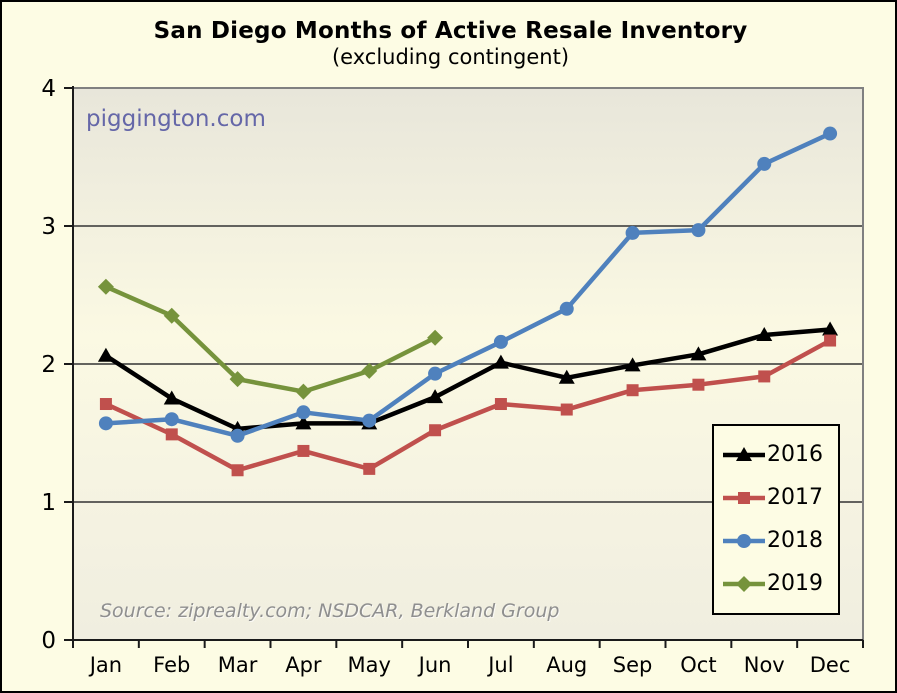 The image size is (897, 693). What do you see at coordinates (795, 455) in the screenshot?
I see `legend-label-2016: 2016` at bounding box center [795, 455].